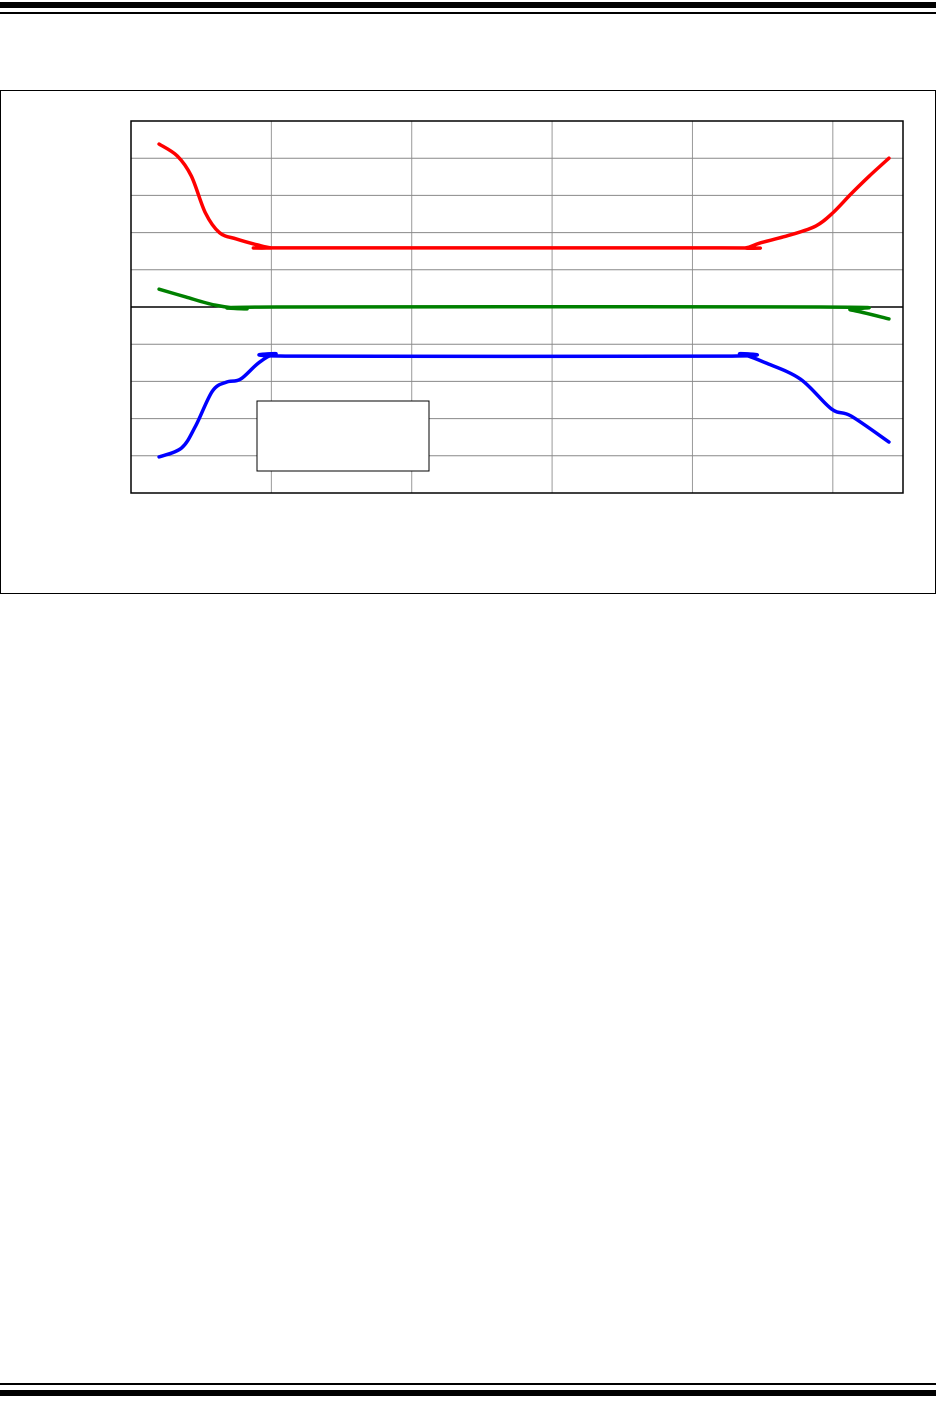 This screenshot has width=936, height=1412. What do you see at coordinates (468, 1384) in the screenshot?
I see `footer-rule-thin` at bounding box center [468, 1384].